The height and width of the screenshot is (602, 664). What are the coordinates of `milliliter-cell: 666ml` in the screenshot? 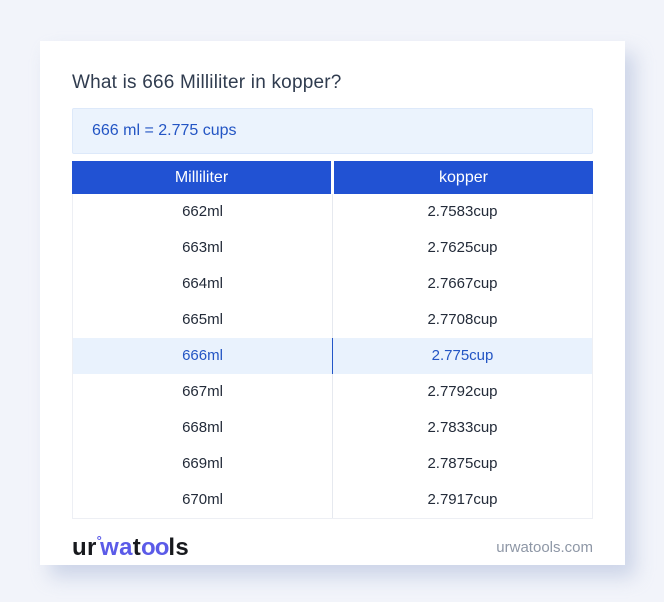 It's located at (203, 356).